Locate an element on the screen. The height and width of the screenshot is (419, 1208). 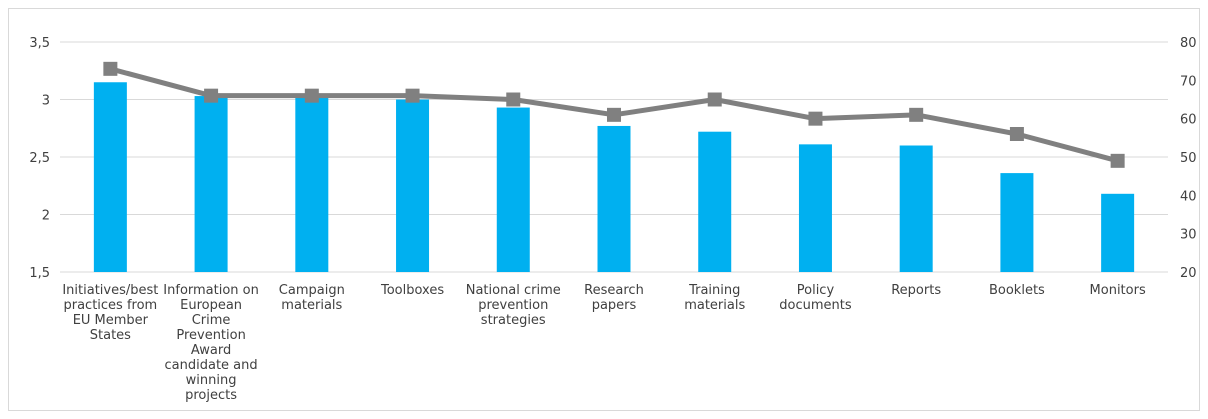
left-axis-tick-label: 3 is located at coordinates (46, 101).